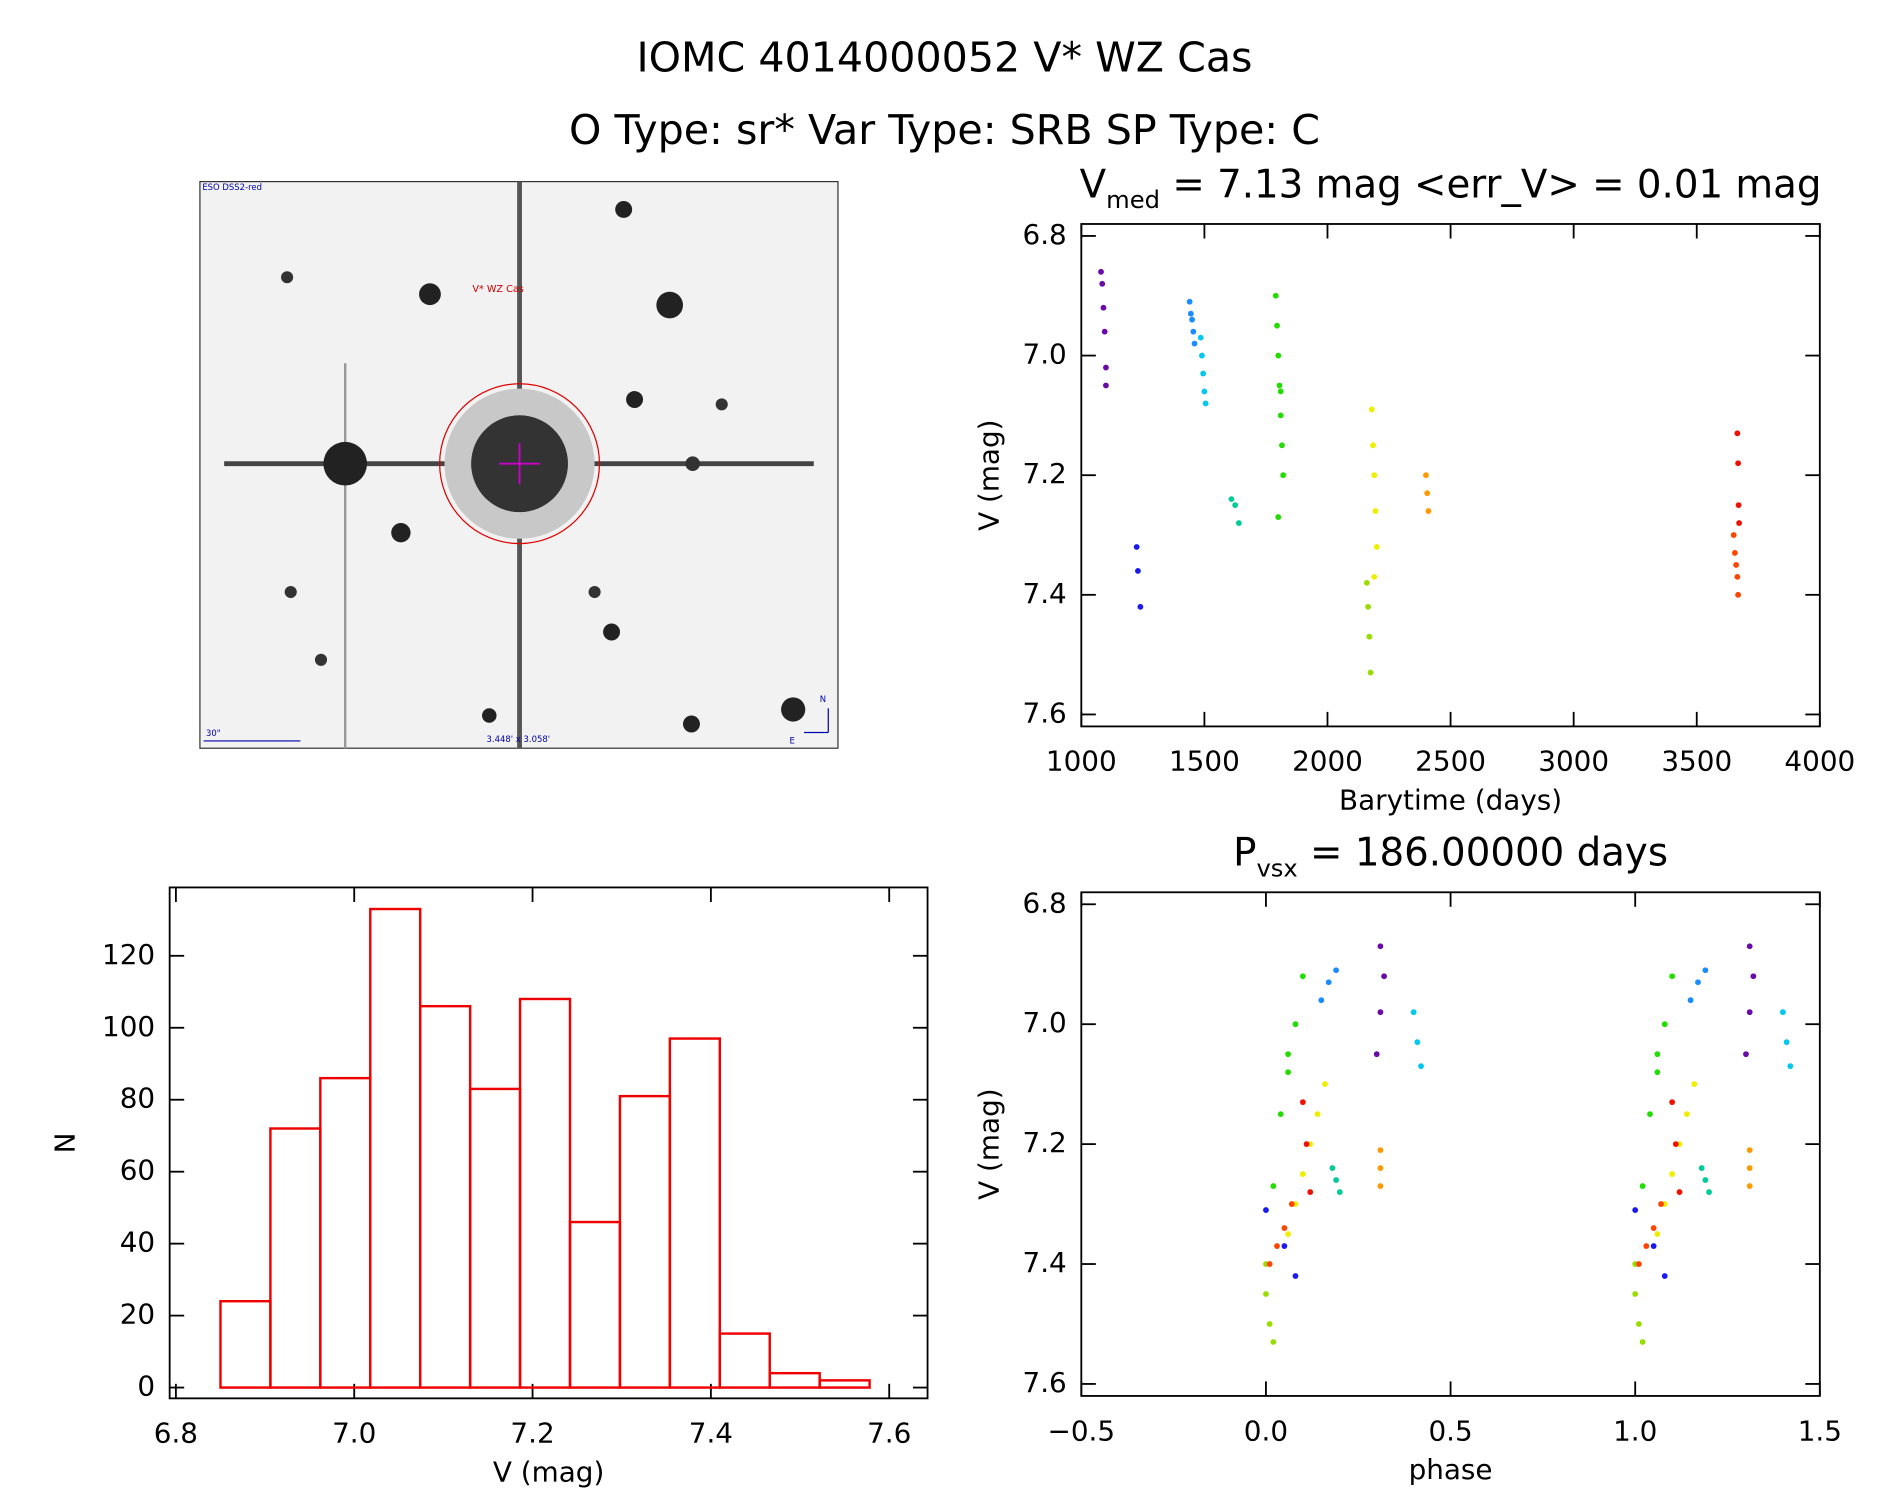 The image size is (1889, 1494). I want to click on x-tick-label: 7.6, so click(889, 1433).